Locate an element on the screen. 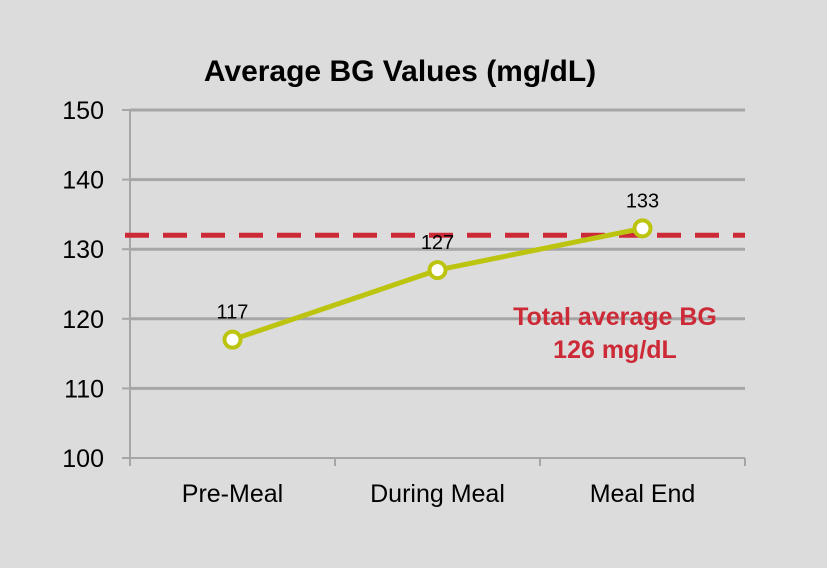 This screenshot has height=568, width=827. x-tick-labels: Pre-Meal During Meal Meal End is located at coordinates (439, 494).